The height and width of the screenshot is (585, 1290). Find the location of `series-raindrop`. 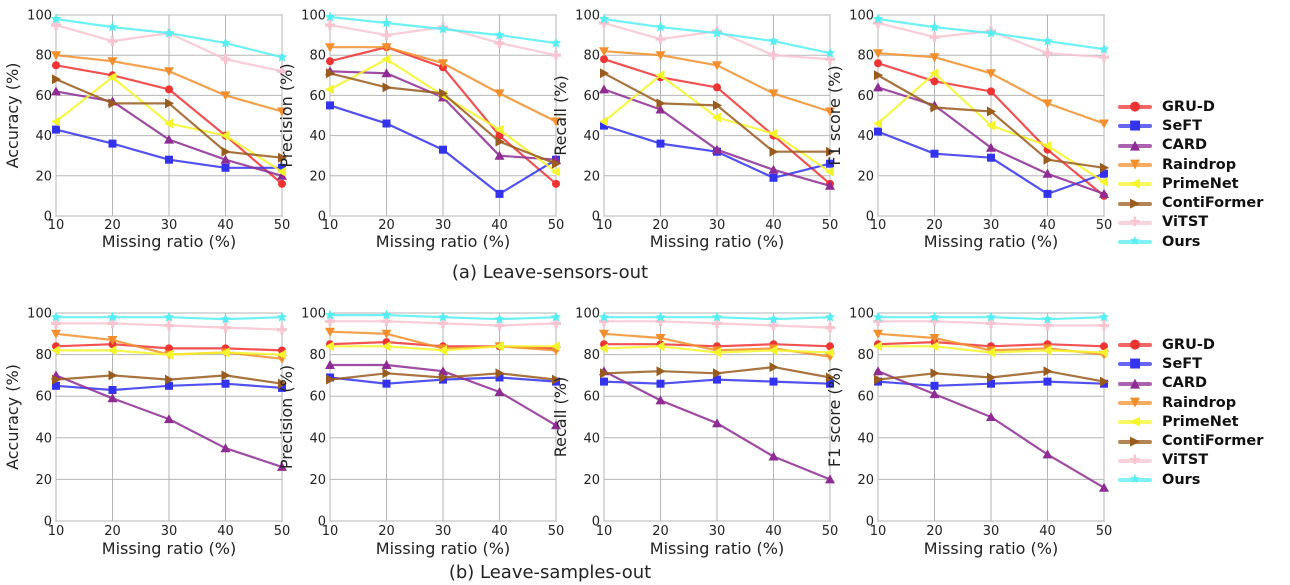

series-raindrop is located at coordinates (717, 82).